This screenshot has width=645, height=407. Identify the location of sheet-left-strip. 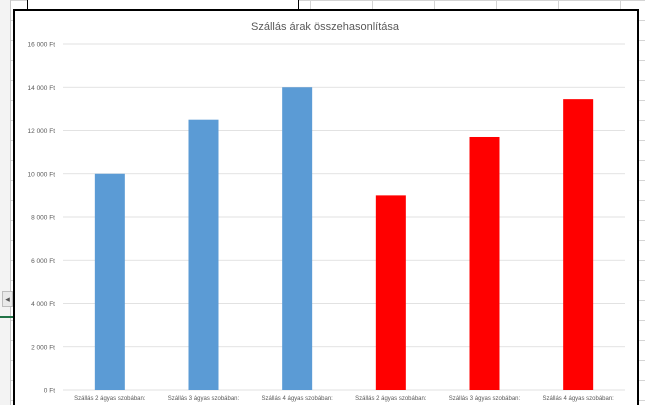
(5, 202).